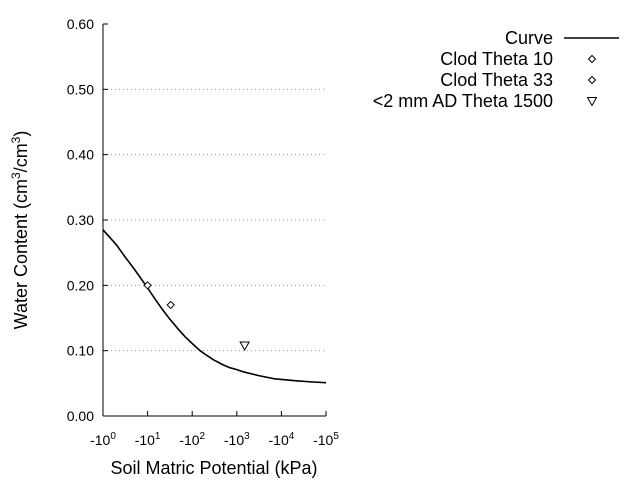 The height and width of the screenshot is (480, 640). What do you see at coordinates (80, 155) in the screenshot?
I see `y-tick-label: 0.40` at bounding box center [80, 155].